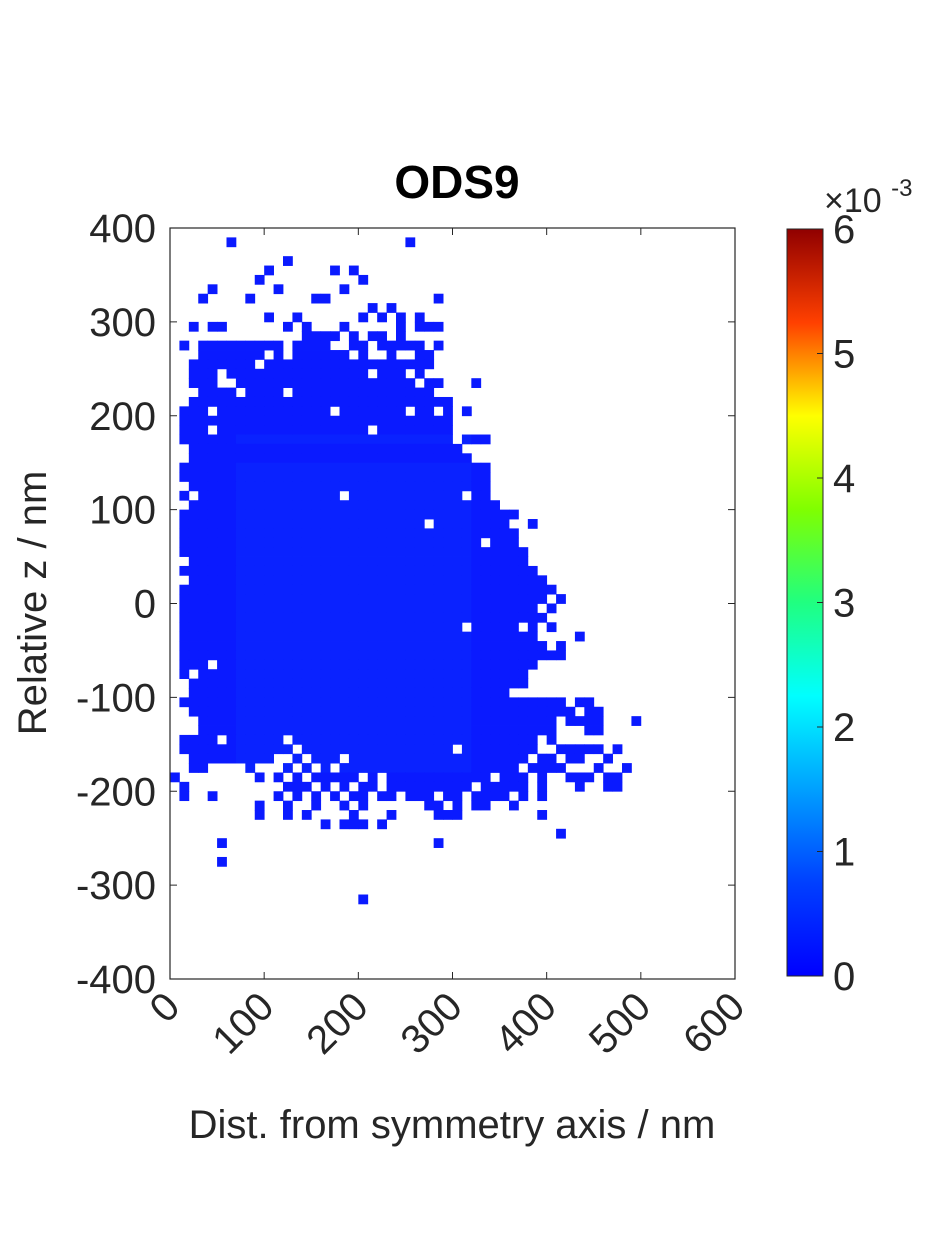 The width and height of the screenshot is (938, 1250). I want to click on y-tick-label: 400, so click(122, 229).